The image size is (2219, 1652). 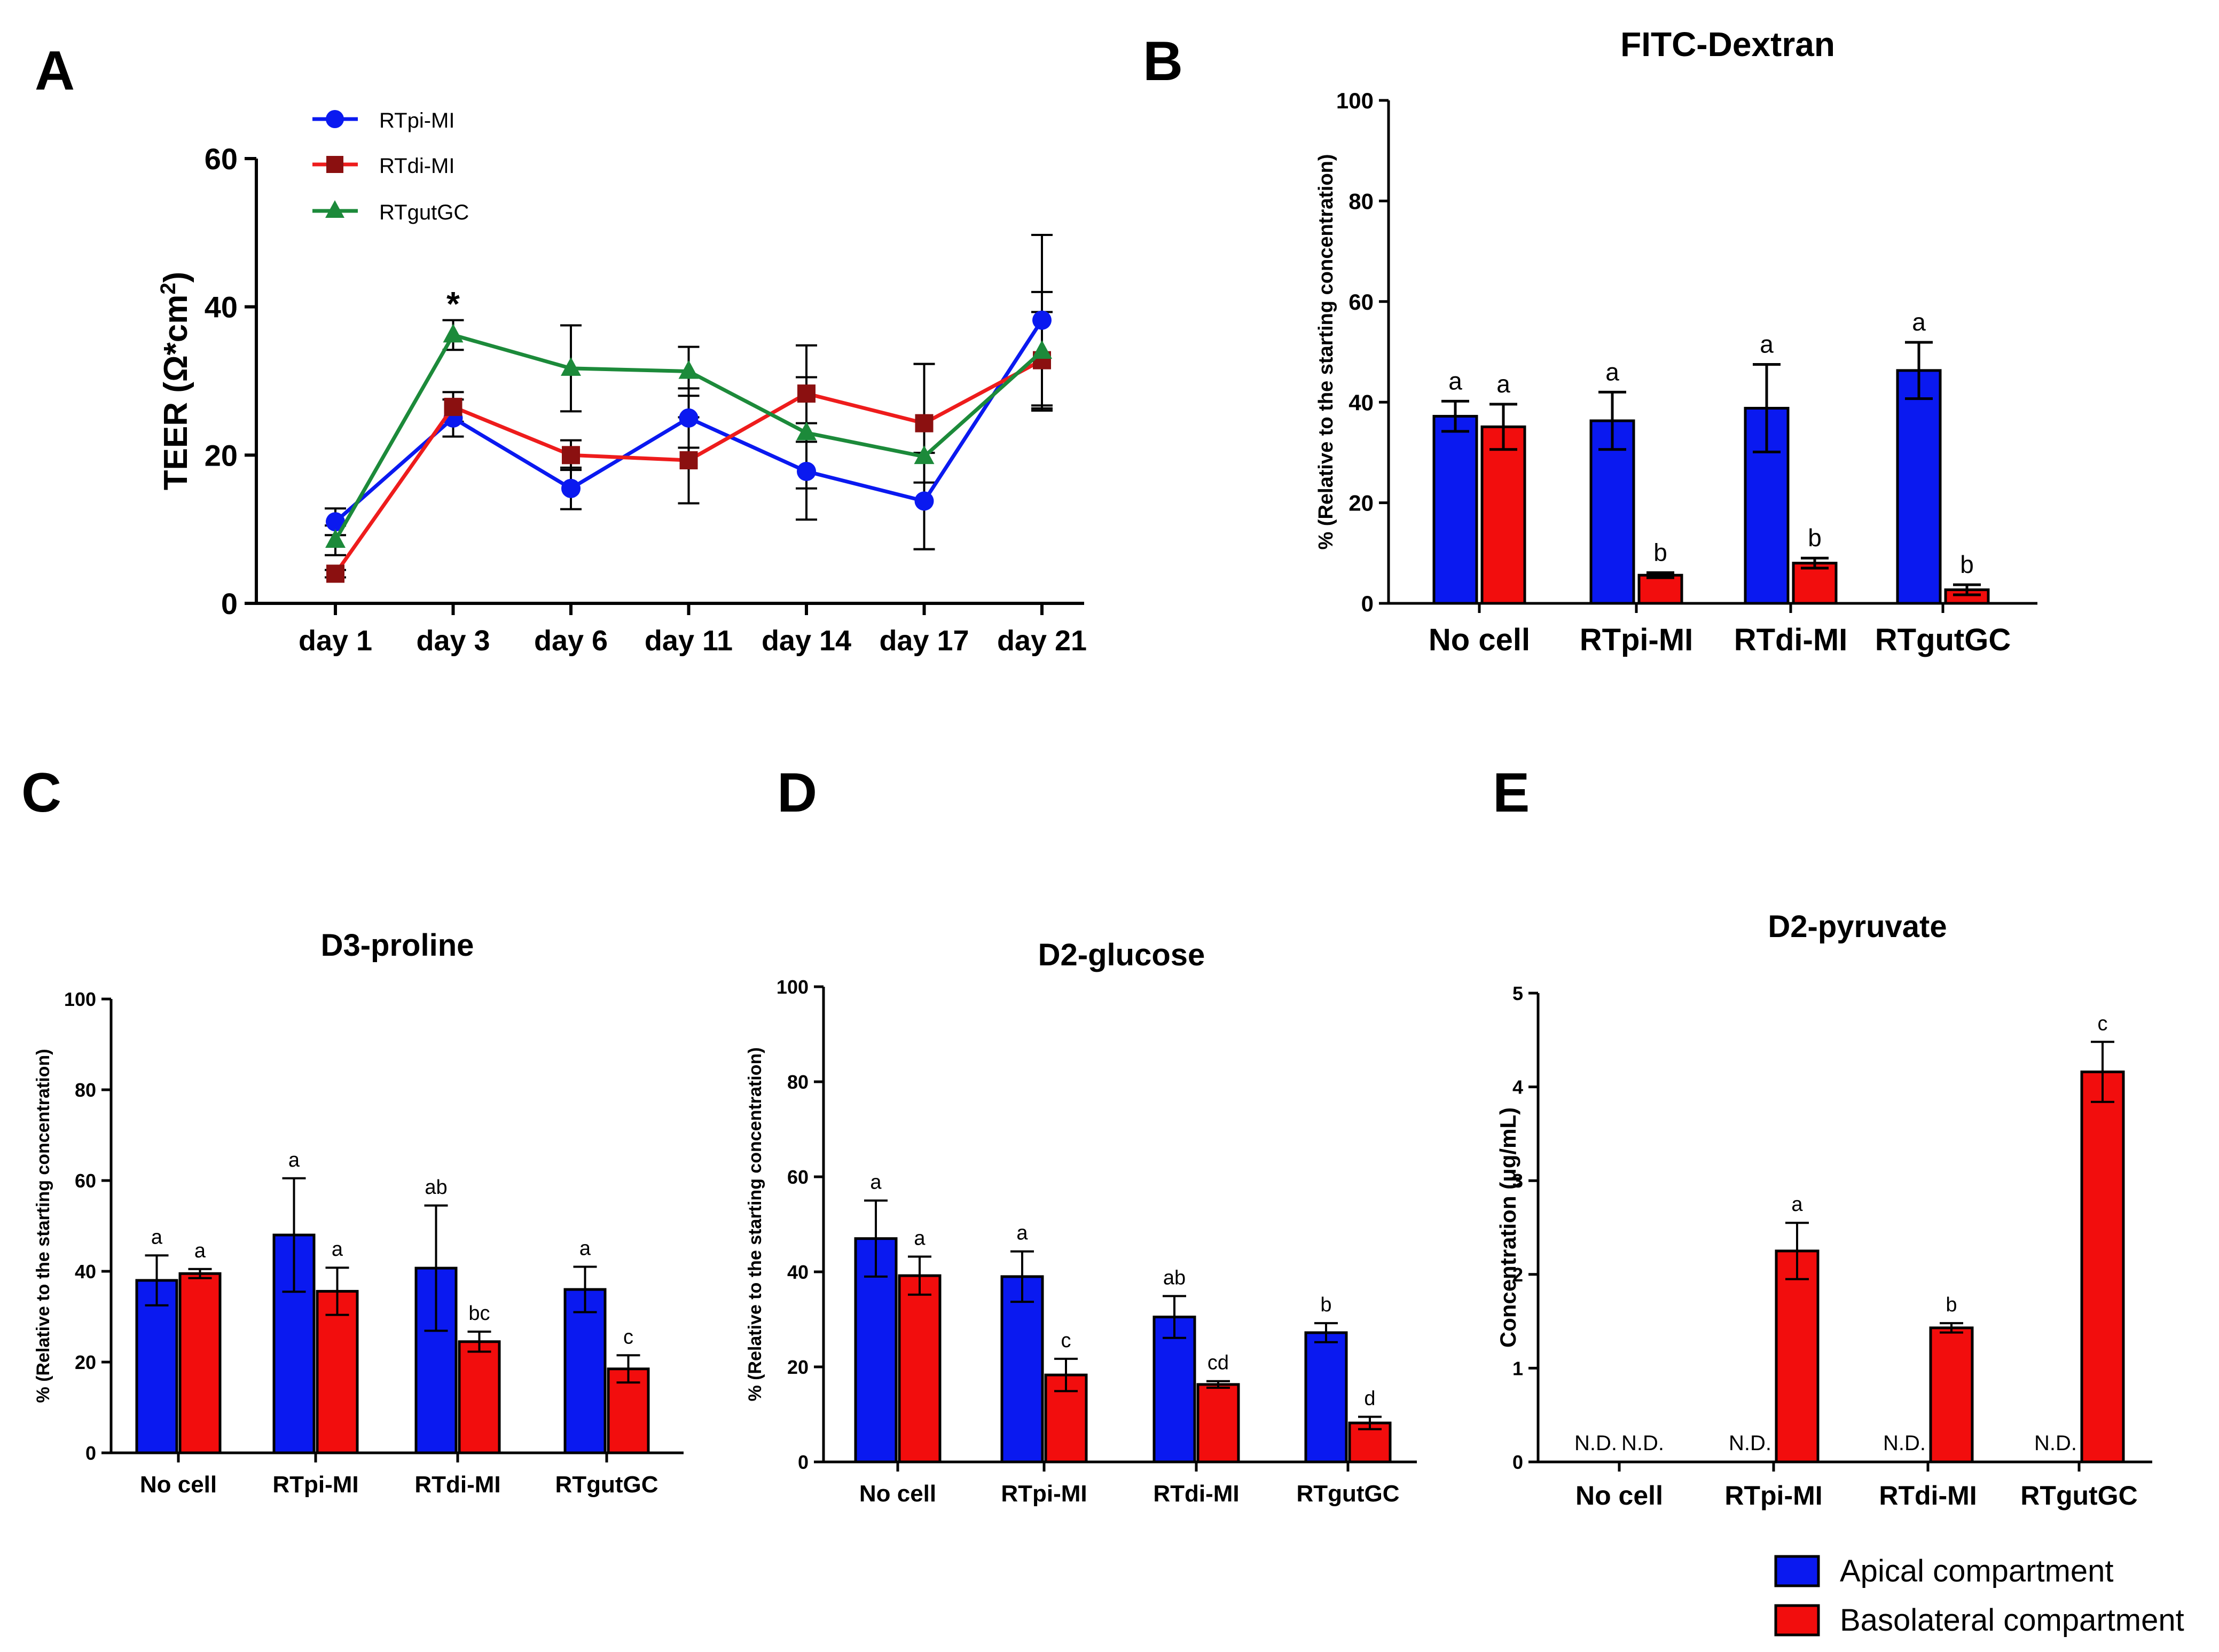 I want to click on y-axis-label-end: ), so click(x=176, y=277).